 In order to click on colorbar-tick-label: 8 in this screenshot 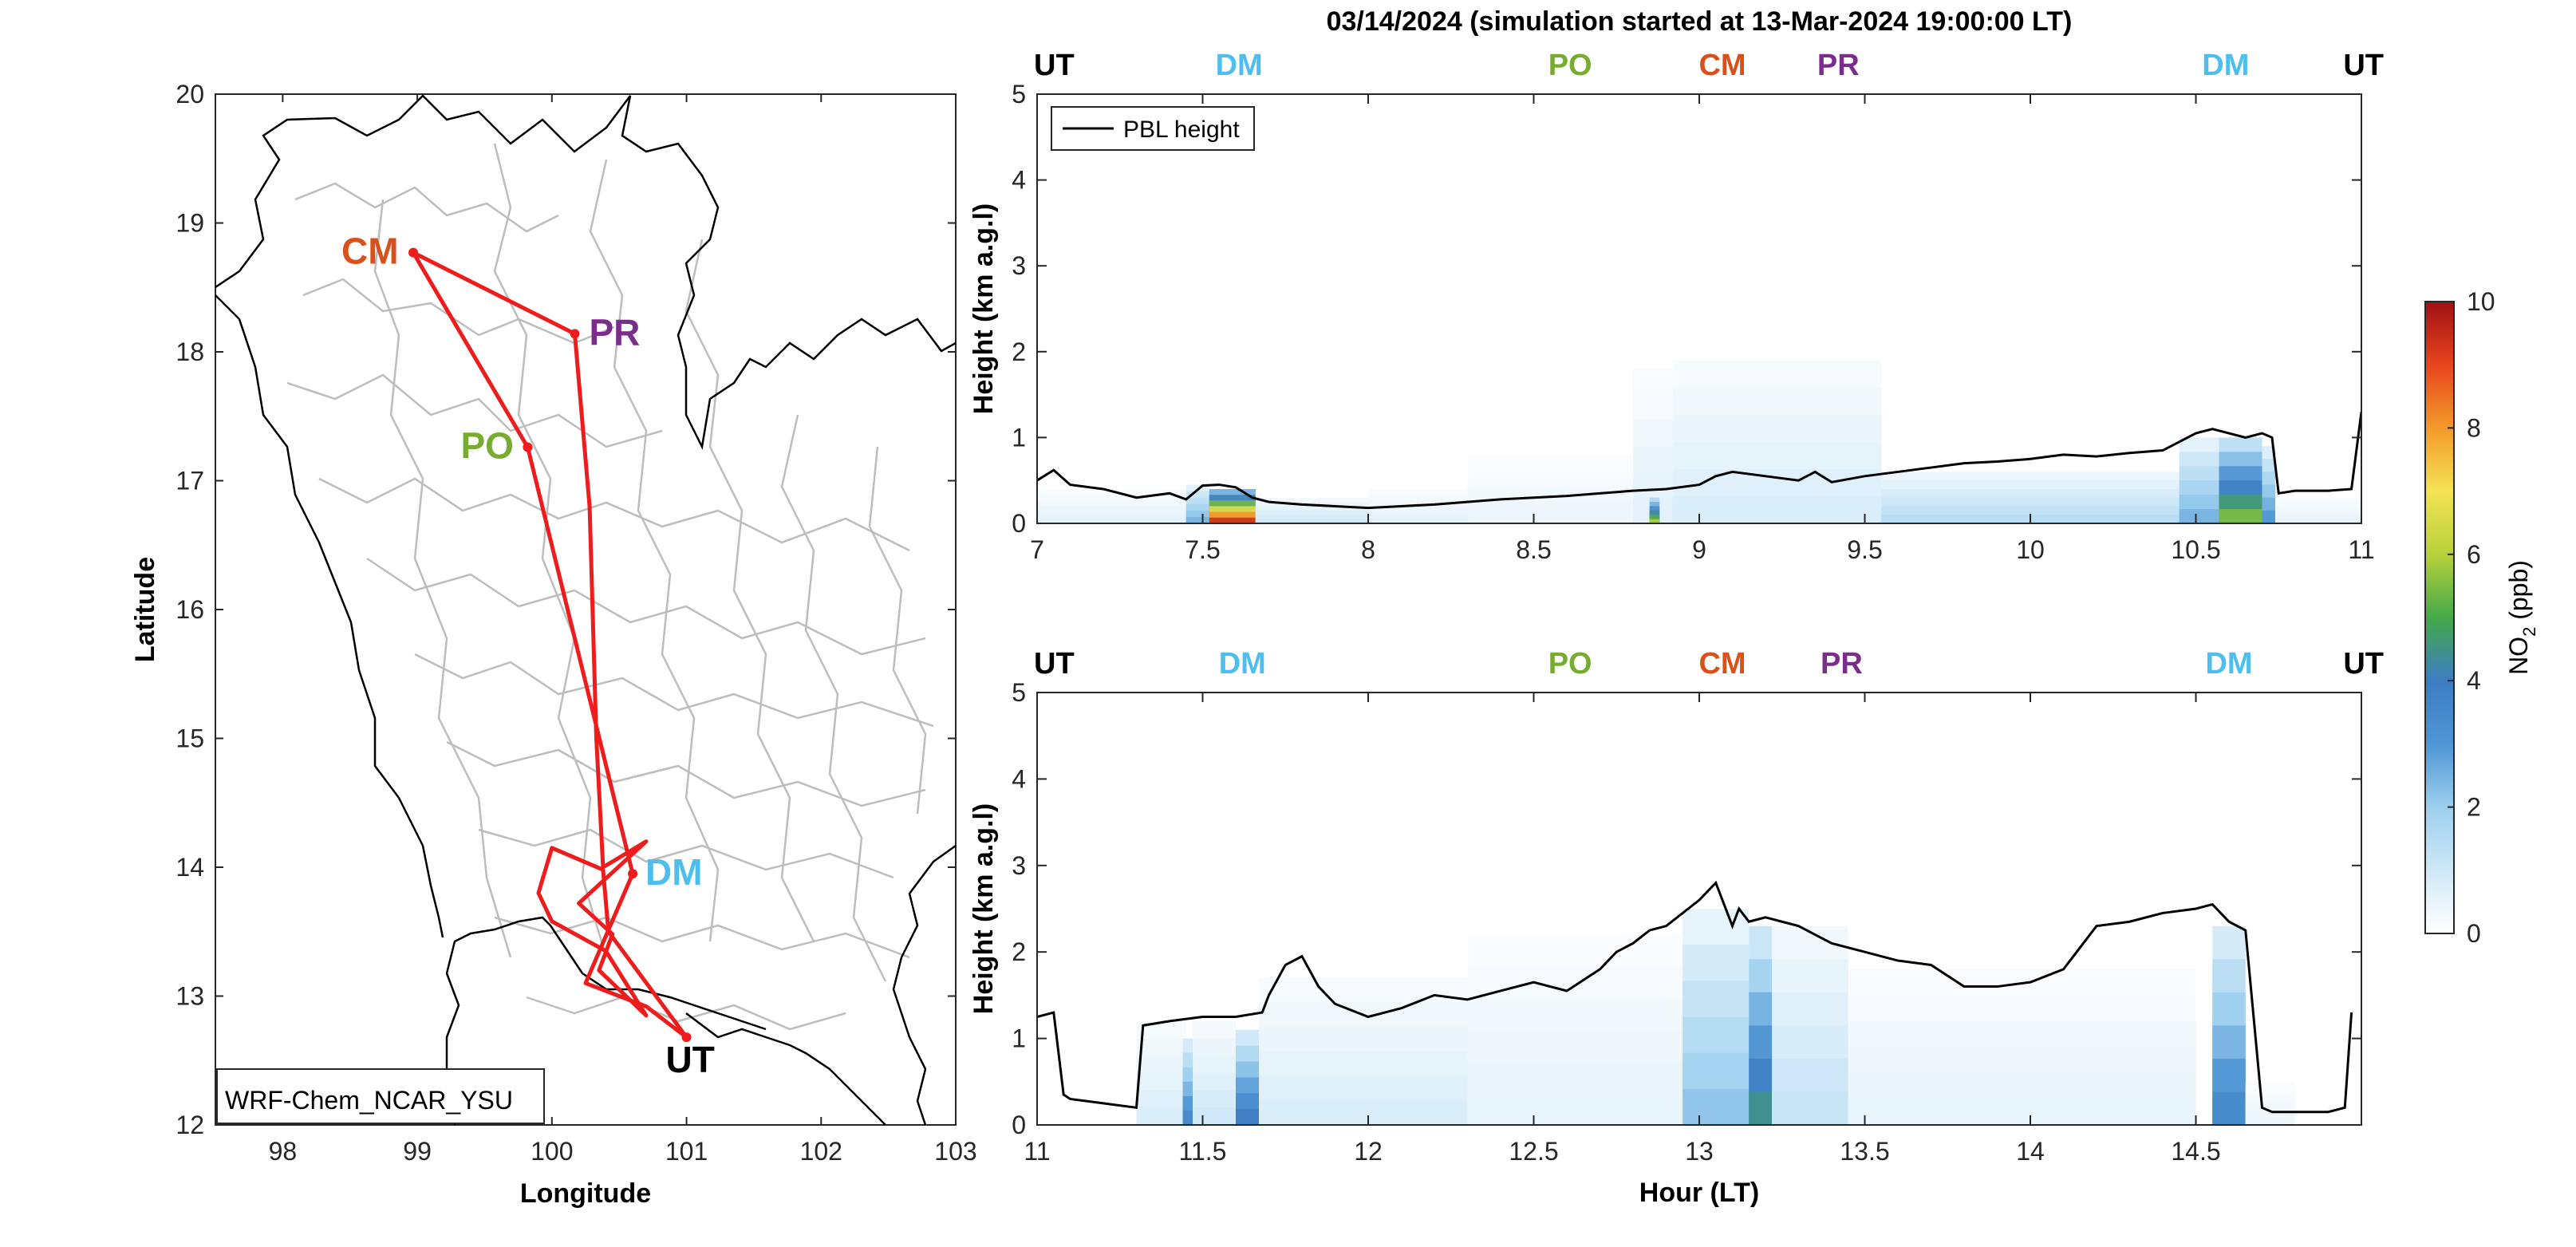, I will do `click(2474, 428)`.